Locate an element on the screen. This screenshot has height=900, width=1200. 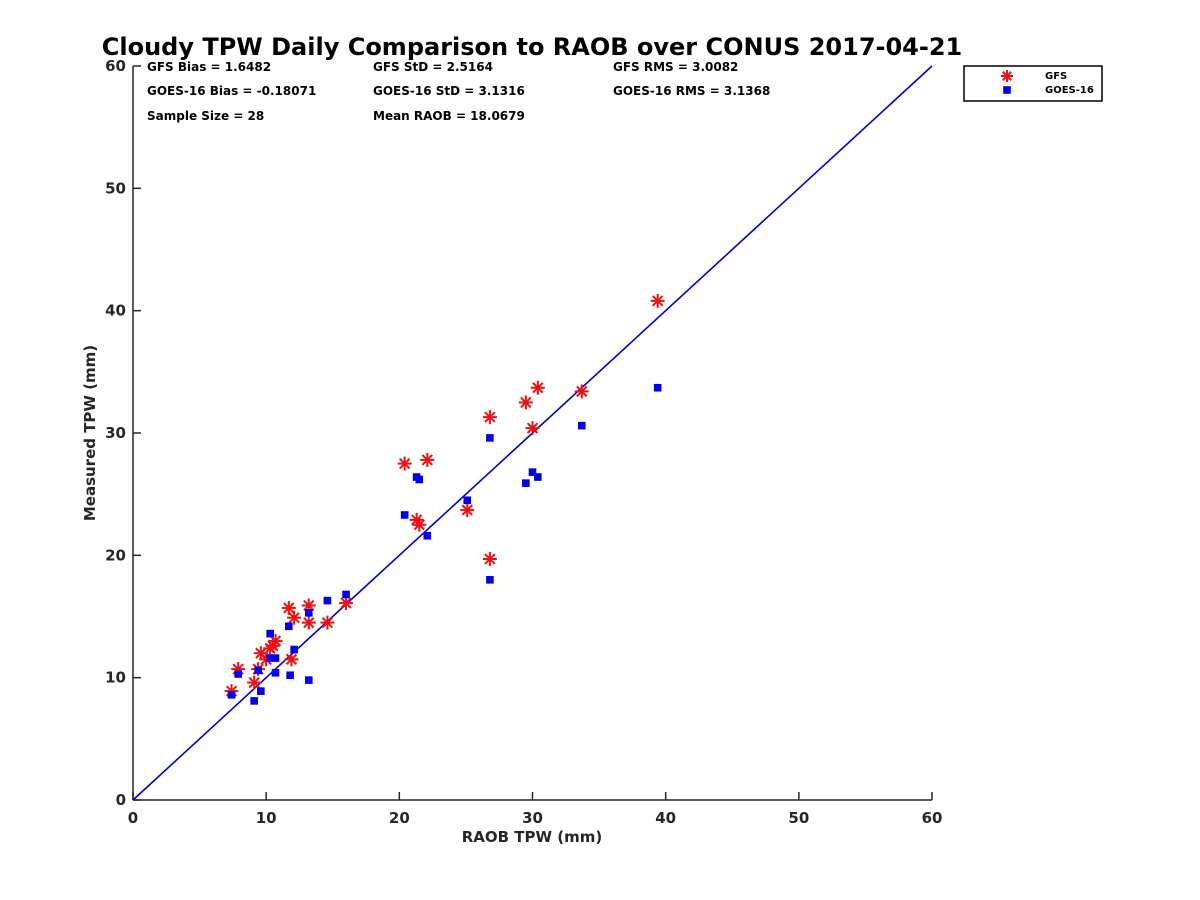
x-tick-label: 20 is located at coordinates (399, 818).